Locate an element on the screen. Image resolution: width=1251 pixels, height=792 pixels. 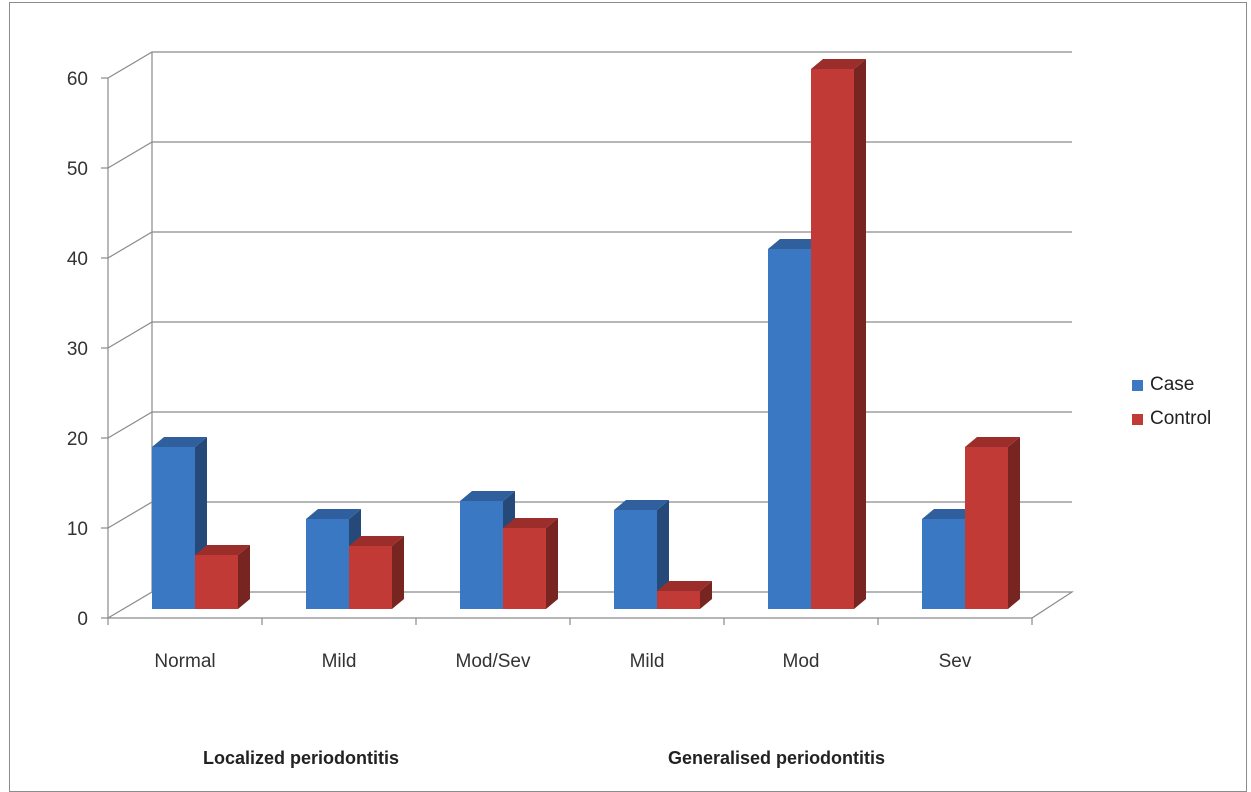
legend: Case Control is located at coordinates (1171, 402).